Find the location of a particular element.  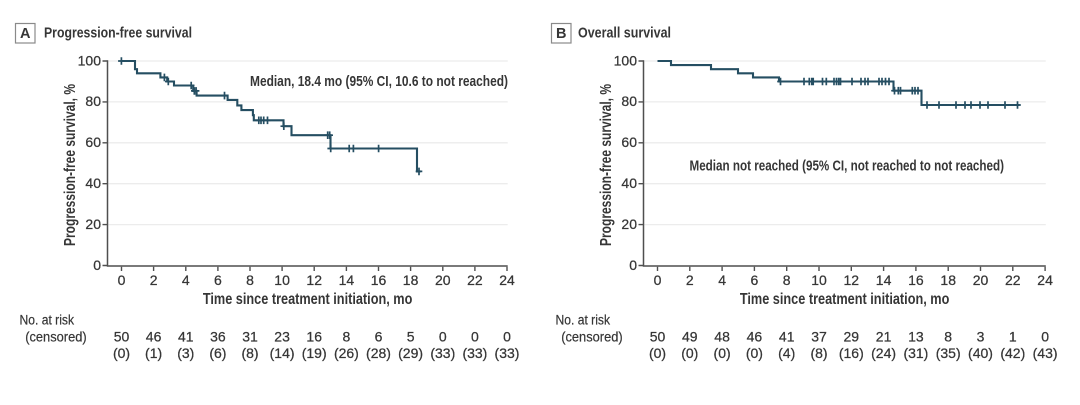

svg-text: (31) is located at coordinates (915, 353).